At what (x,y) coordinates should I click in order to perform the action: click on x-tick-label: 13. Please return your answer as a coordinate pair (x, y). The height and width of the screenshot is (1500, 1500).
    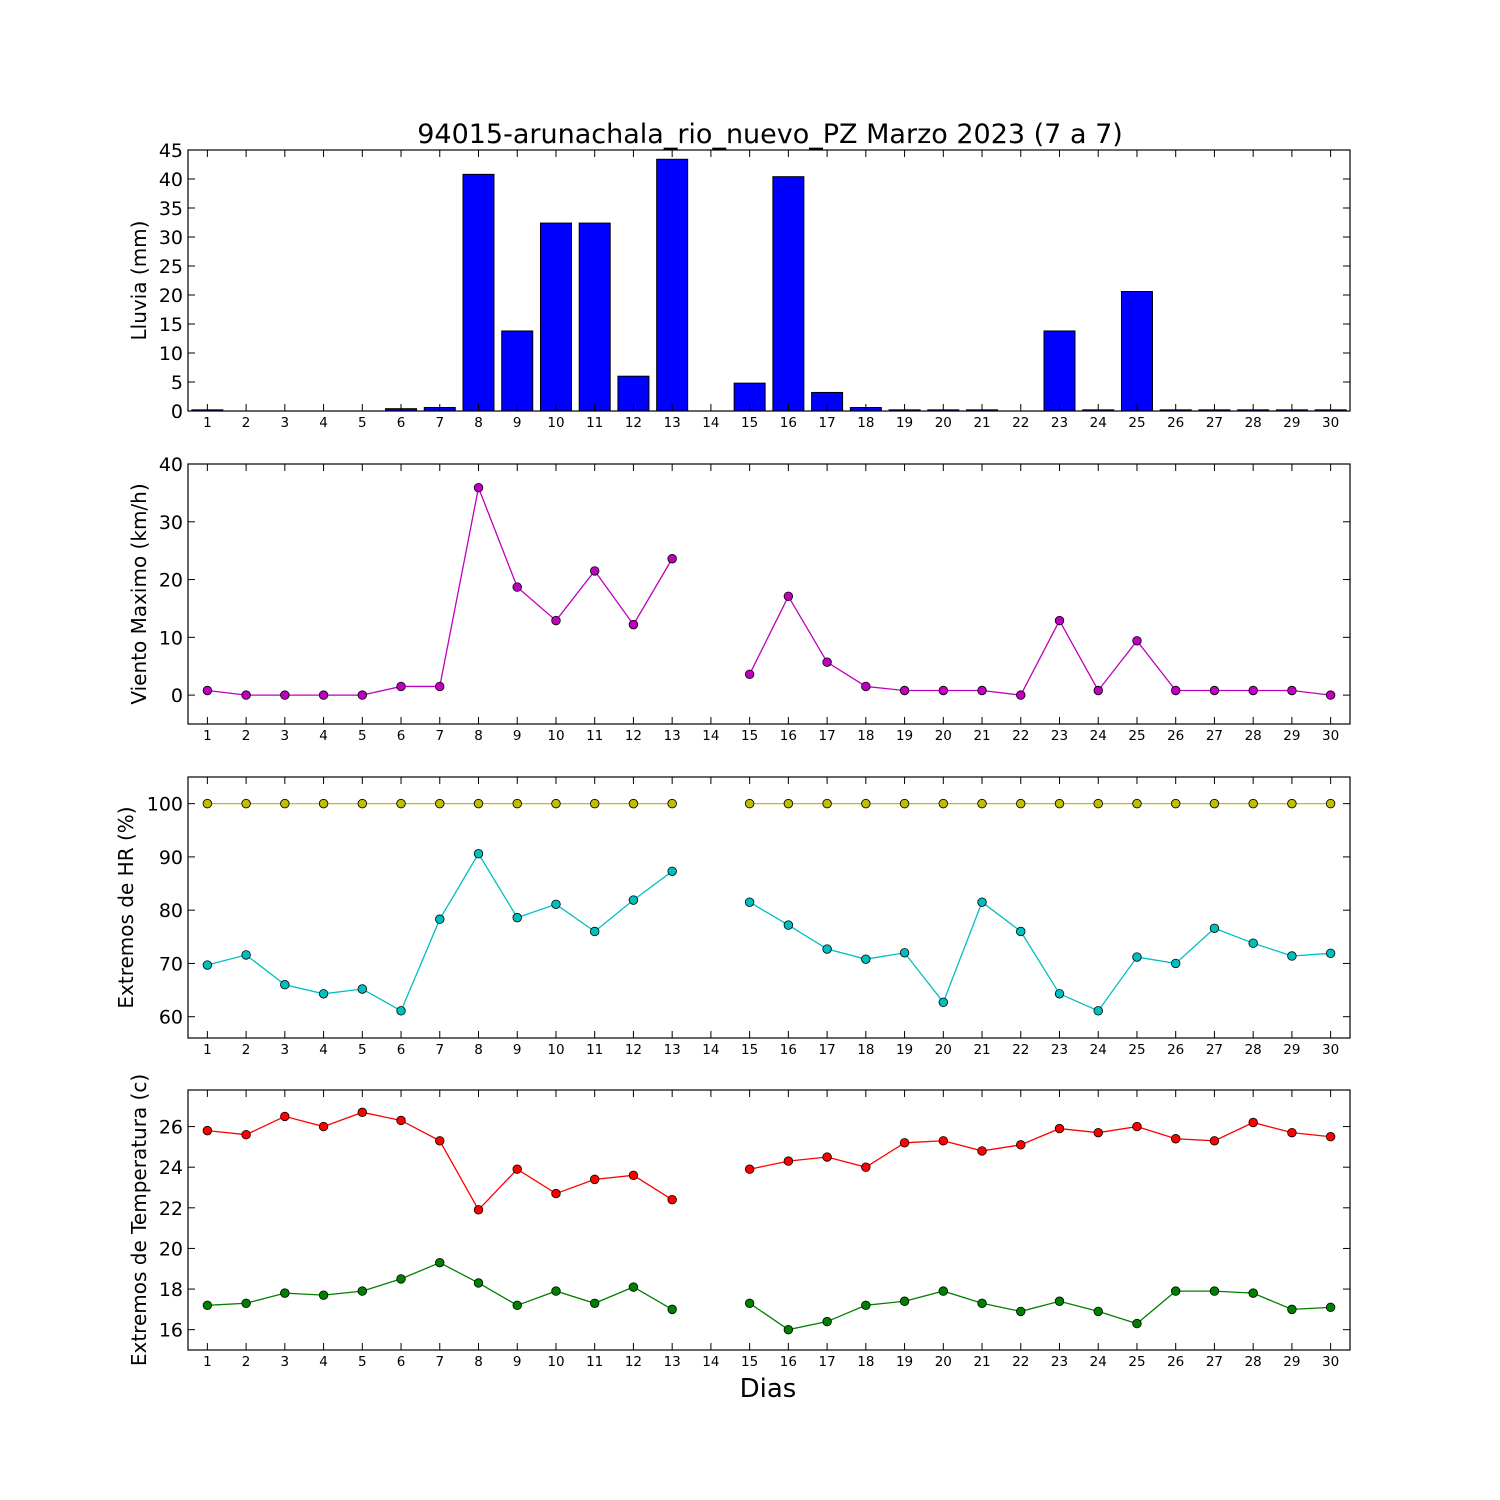
    Looking at the image, I should click on (672, 423).